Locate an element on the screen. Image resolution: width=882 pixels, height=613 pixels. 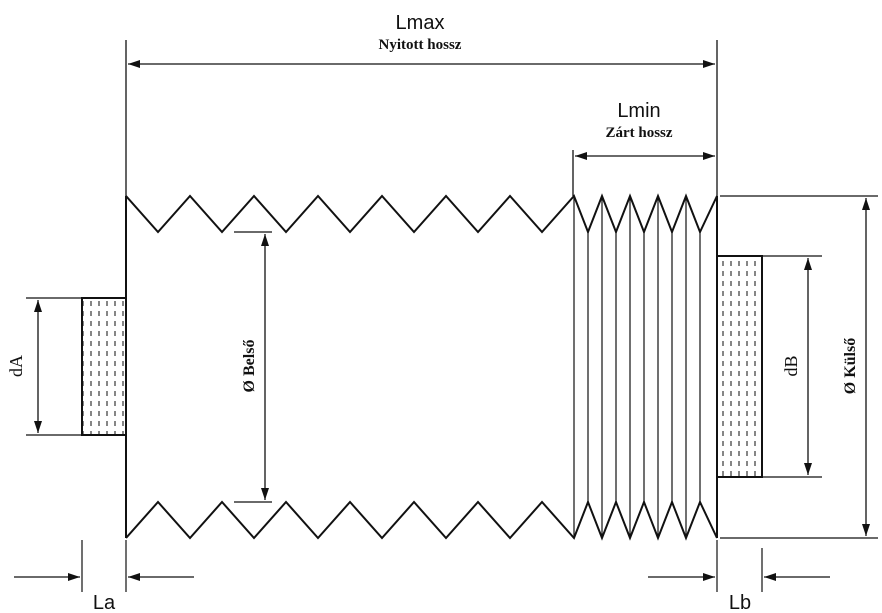
lmax-label: Lmax is located at coordinates (420, 23).